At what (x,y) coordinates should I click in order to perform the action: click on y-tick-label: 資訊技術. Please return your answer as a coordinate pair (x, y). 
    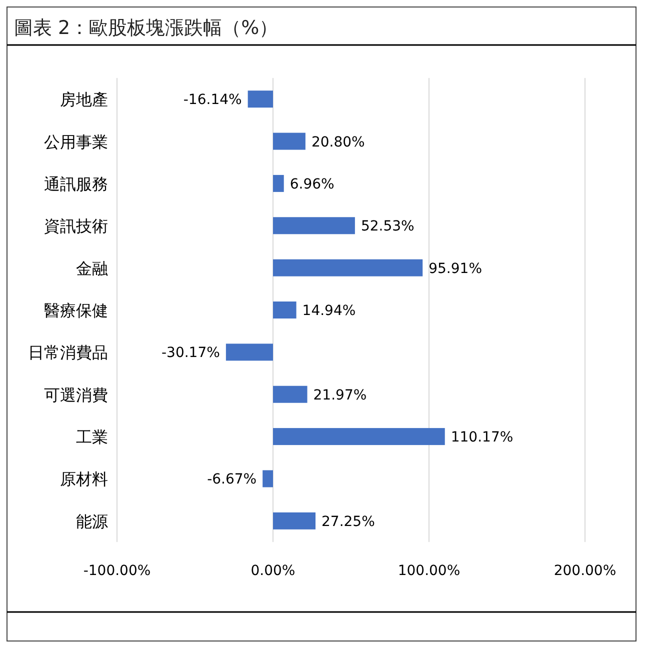
    Looking at the image, I should click on (76, 226).